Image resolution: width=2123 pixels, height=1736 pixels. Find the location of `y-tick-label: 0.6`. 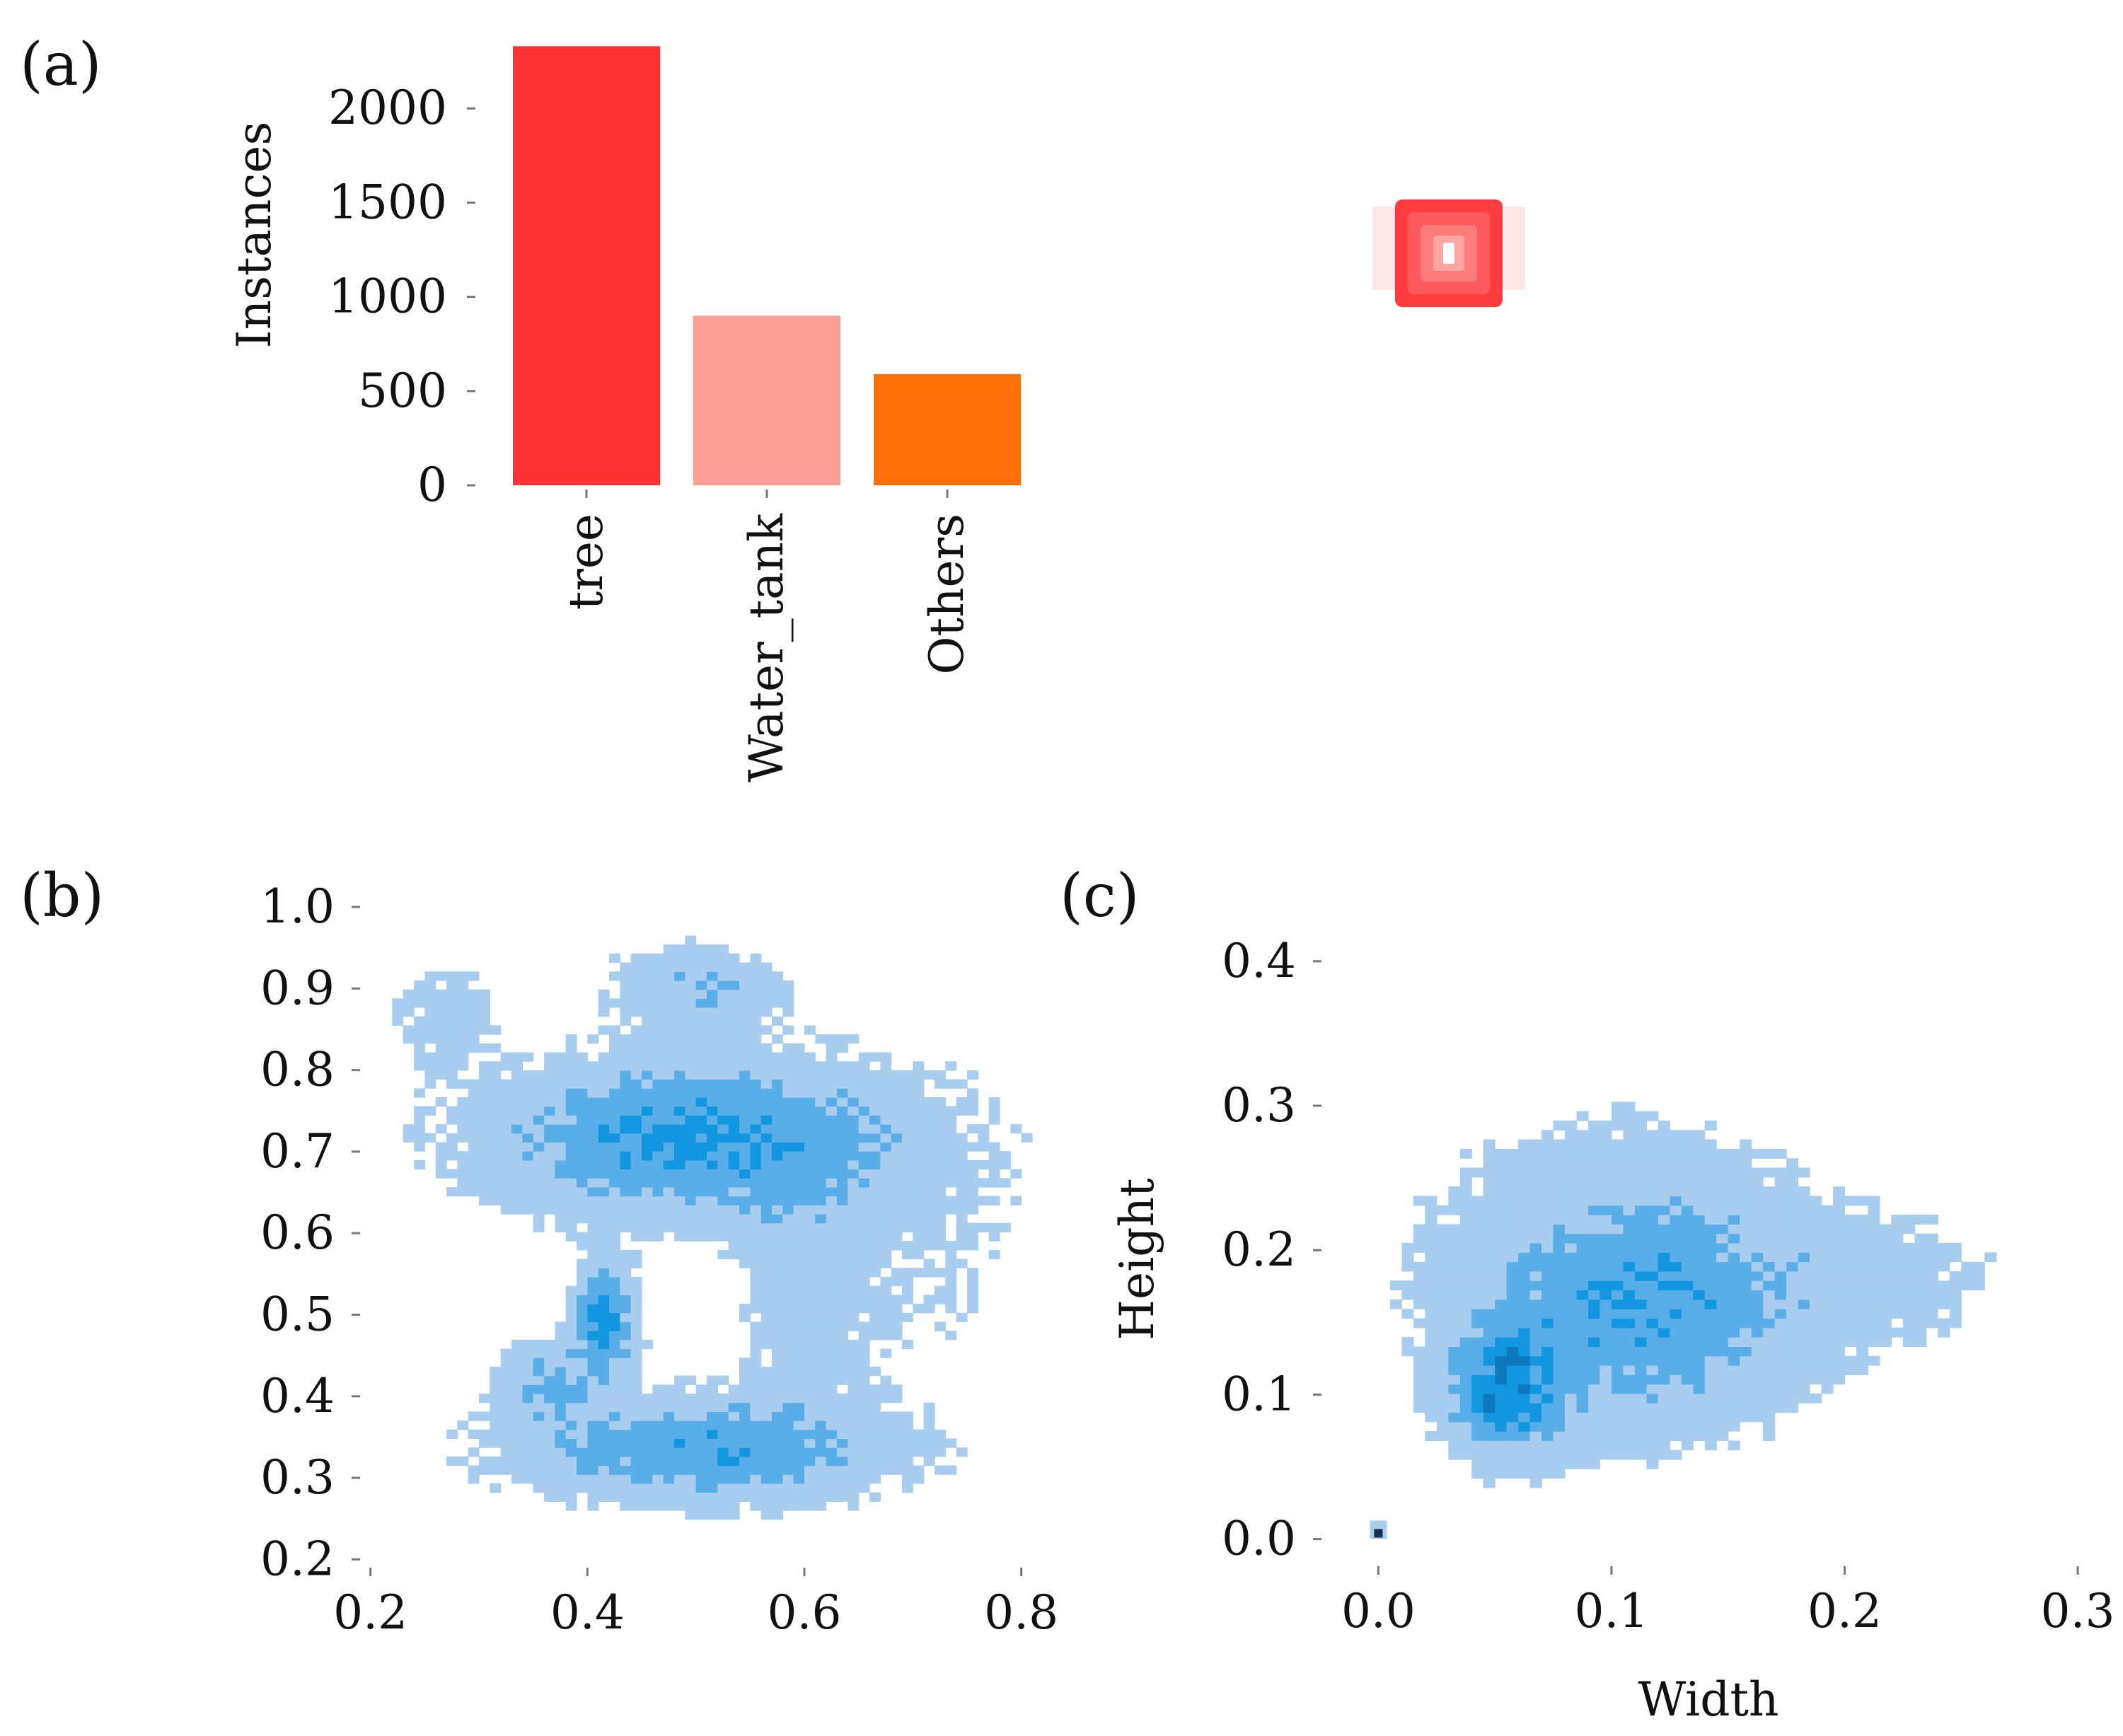

y-tick-label: 0.6 is located at coordinates (297, 1232).